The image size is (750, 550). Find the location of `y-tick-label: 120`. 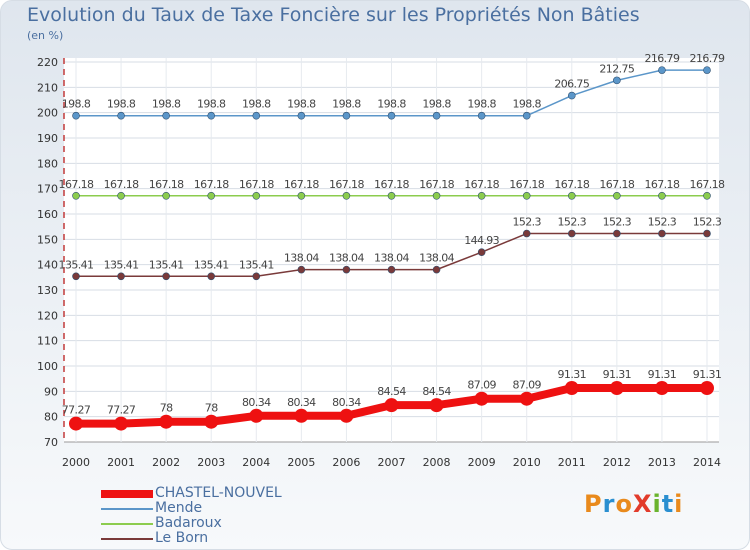

y-tick-label: 120 is located at coordinates (47, 315).